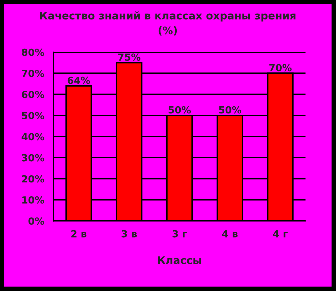 The width and height of the screenshot is (336, 291). I want to click on data-label: 75%, so click(129, 58).